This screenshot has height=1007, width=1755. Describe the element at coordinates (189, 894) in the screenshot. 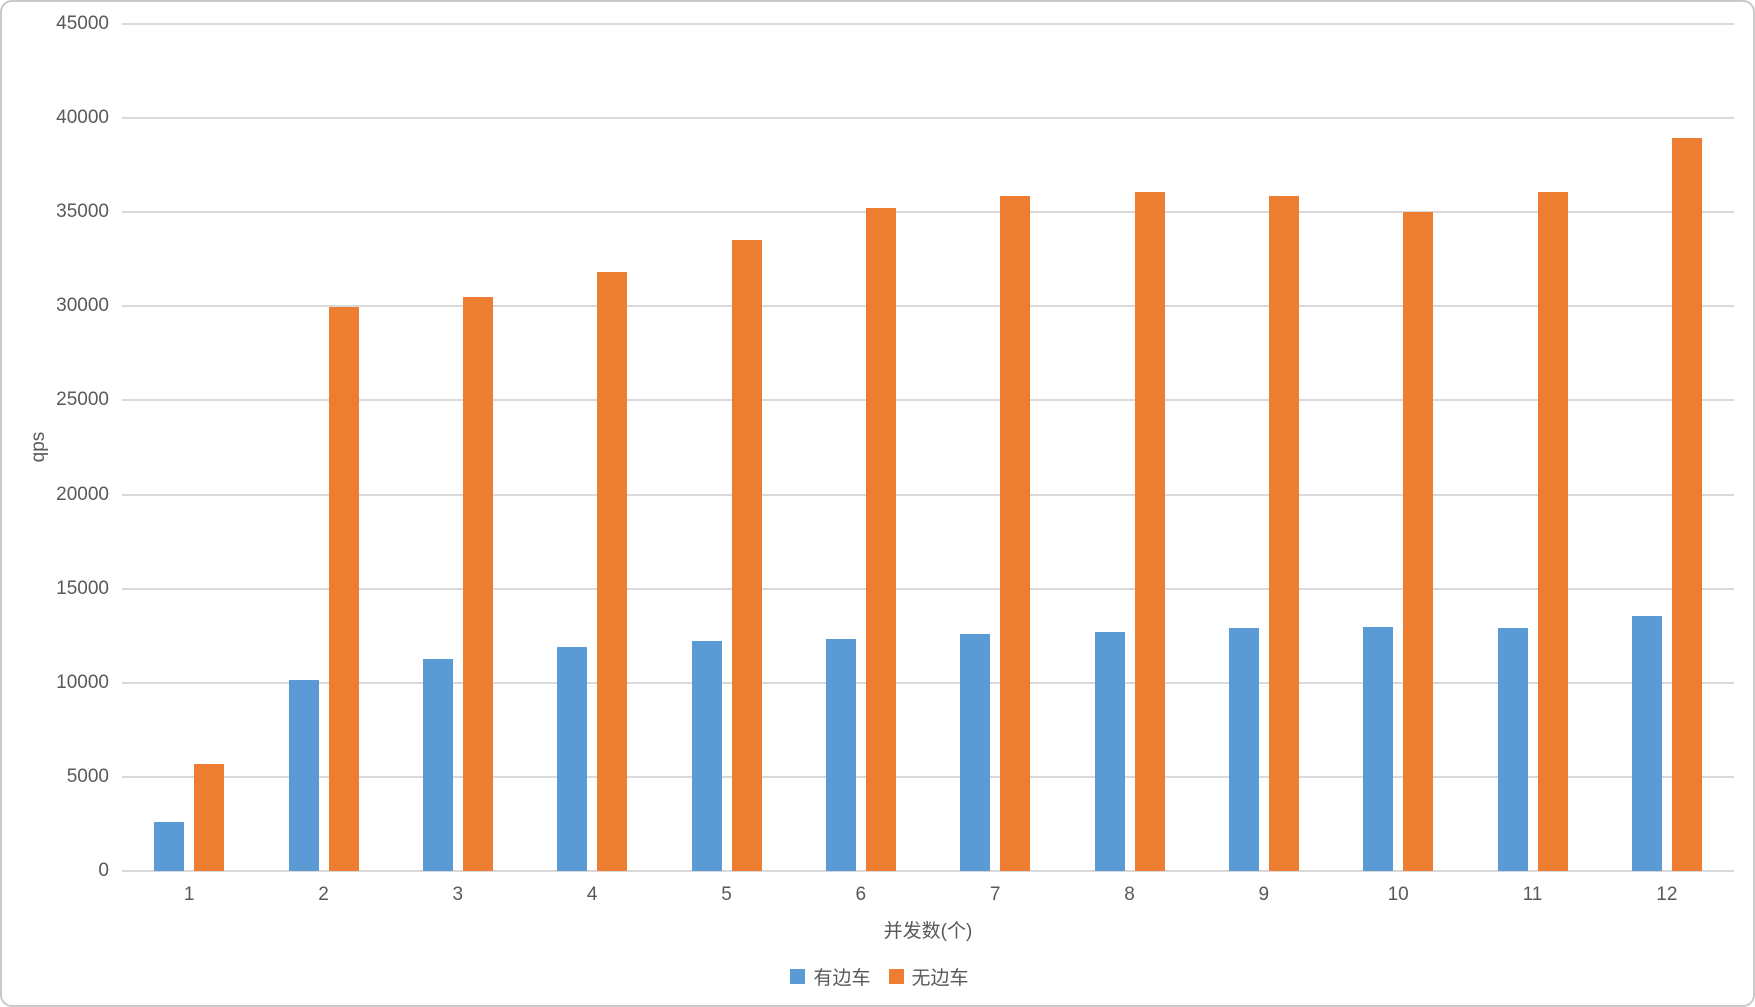

I see `x-tick-label-1: 1` at that location.